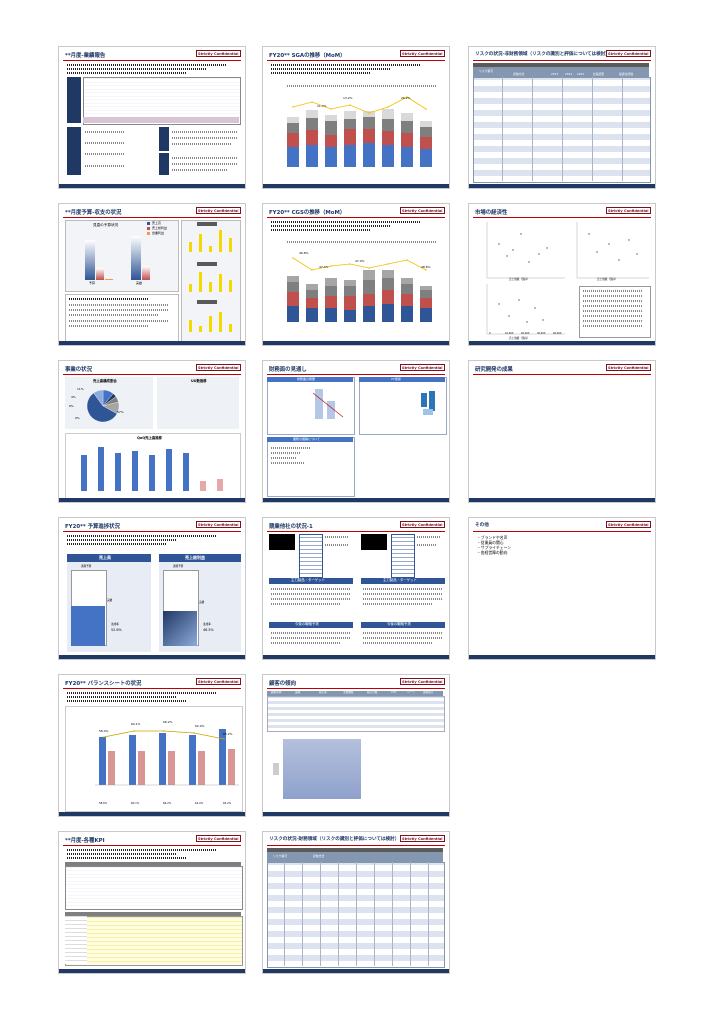 The image size is (720, 1018). I want to click on legend-swatch, so click(148, 233).